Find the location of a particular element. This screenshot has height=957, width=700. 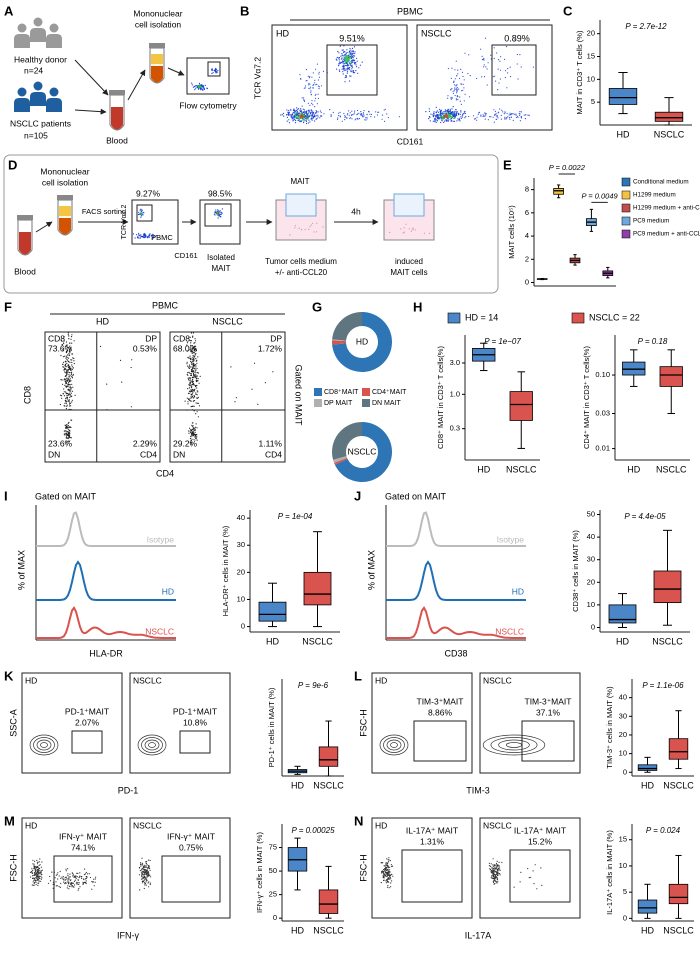

panel-letter: G is located at coordinates (317, 306).